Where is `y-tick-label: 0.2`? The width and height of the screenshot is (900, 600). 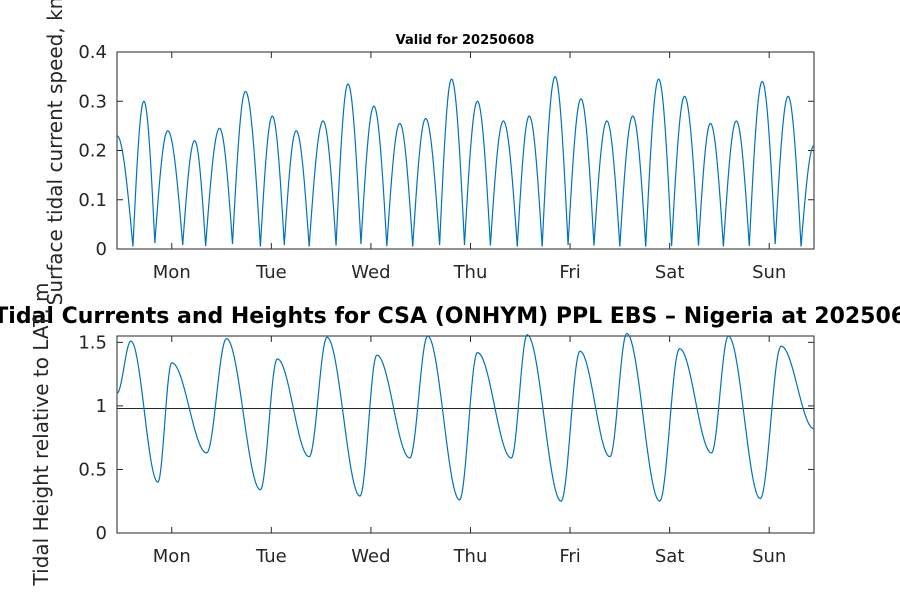 y-tick-label: 0.2 is located at coordinates (92, 151).